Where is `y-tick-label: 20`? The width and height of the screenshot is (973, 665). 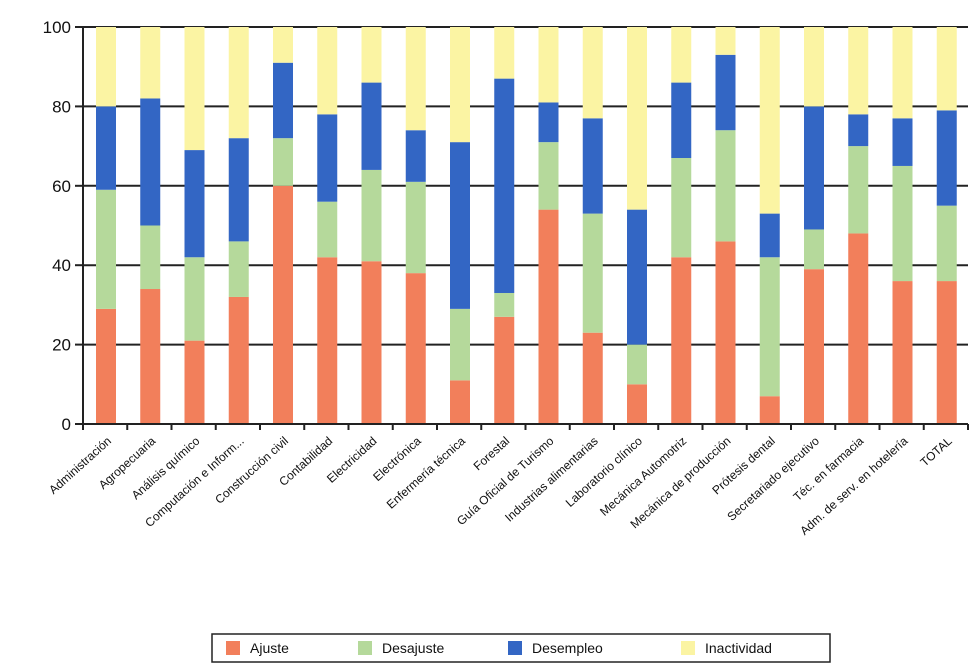
y-tick-label: 20 is located at coordinates (61, 345).